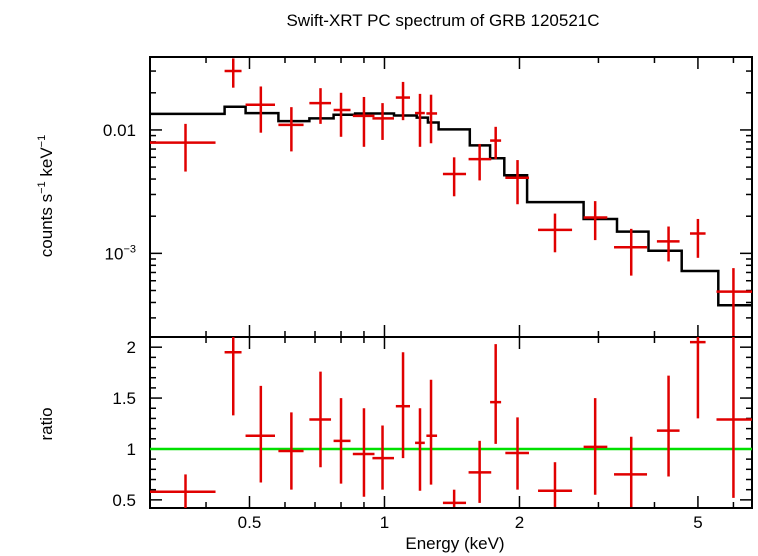  I want to click on top-y-axis-label: counts s−1 keV−1, so click(46, 196).